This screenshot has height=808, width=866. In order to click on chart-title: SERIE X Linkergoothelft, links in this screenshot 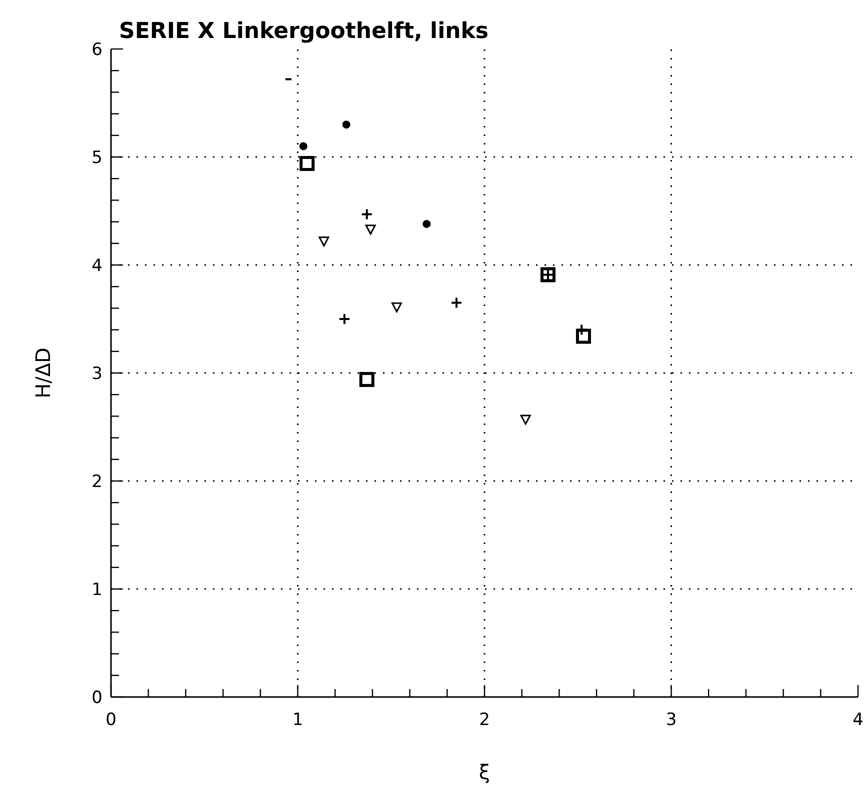, I will do `click(304, 31)`.